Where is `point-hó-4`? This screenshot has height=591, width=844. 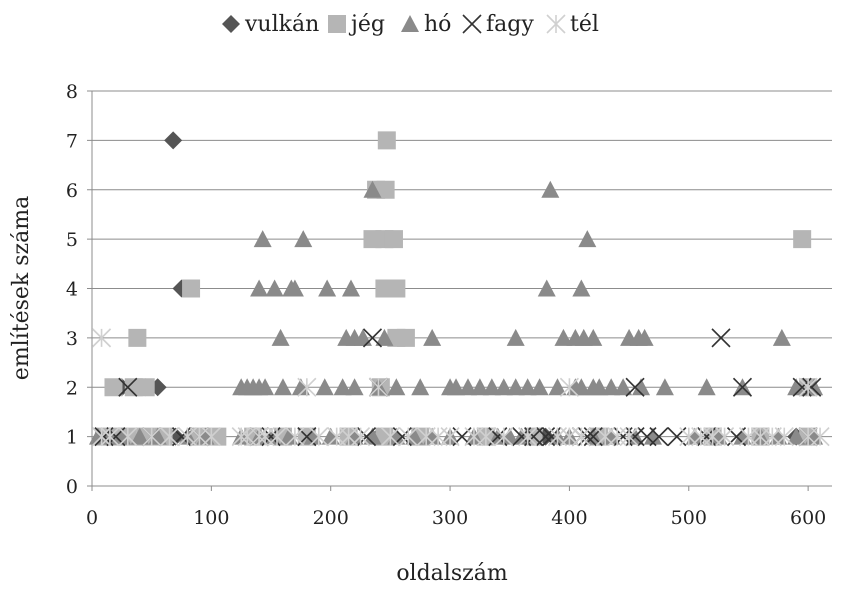
point-hó-4 is located at coordinates (587, 239).